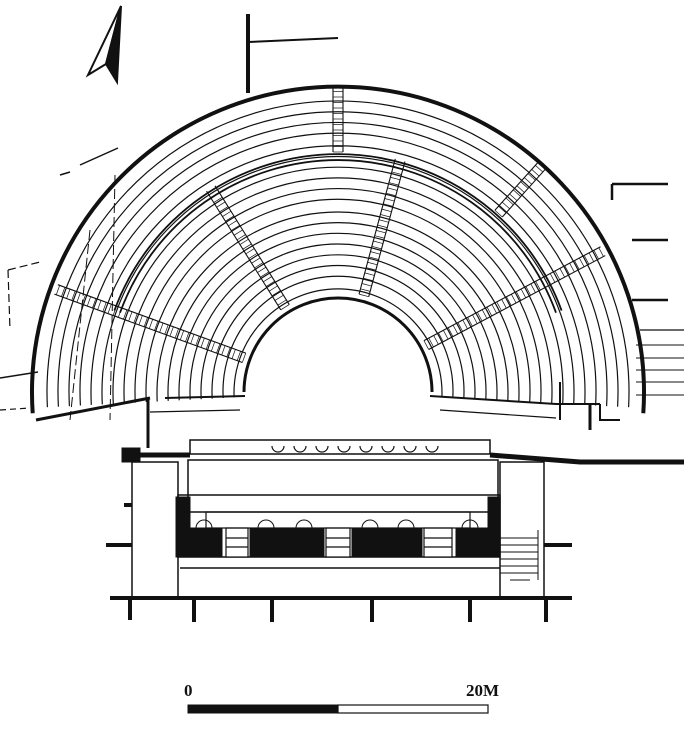  I want to click on side-stair, so click(519, 555).